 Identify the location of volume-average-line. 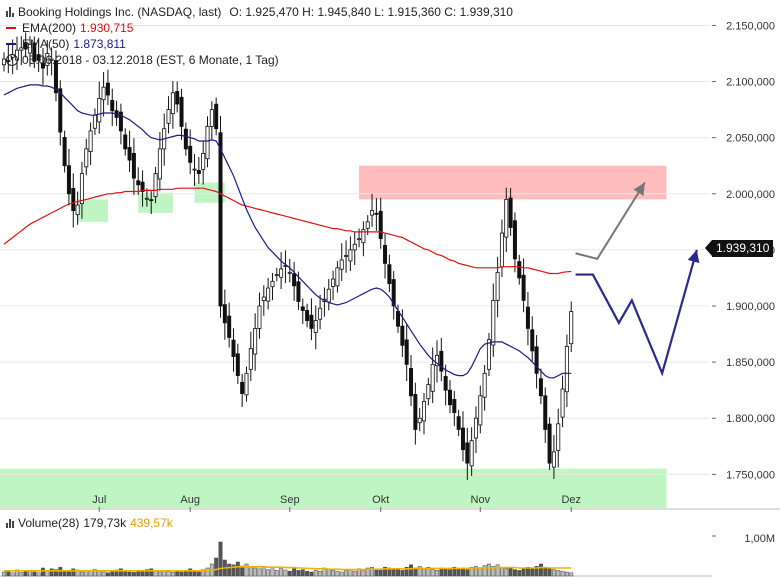
(288, 569).